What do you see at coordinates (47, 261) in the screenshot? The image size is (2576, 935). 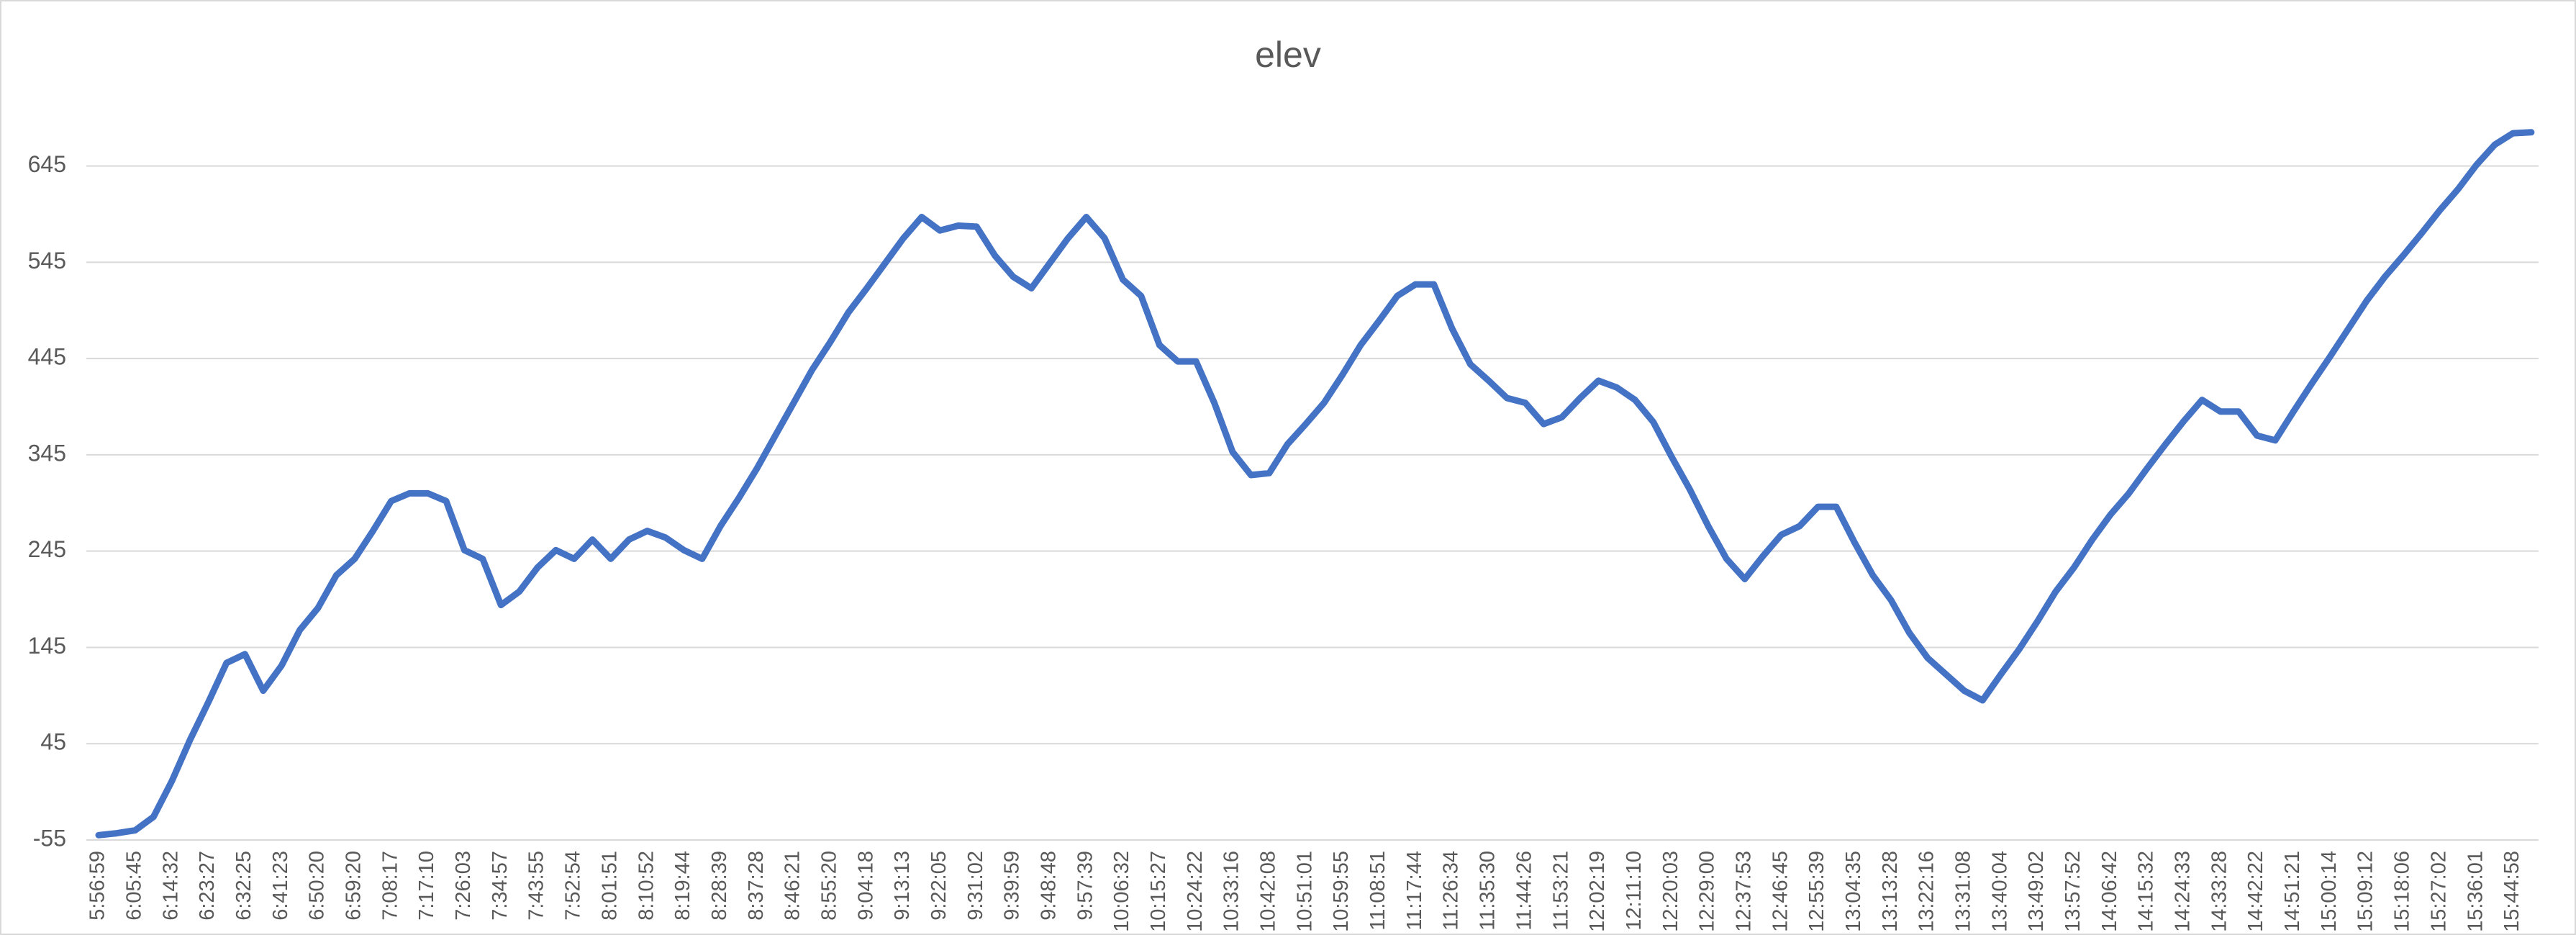 I see `y-tick-label: 545` at bounding box center [47, 261].